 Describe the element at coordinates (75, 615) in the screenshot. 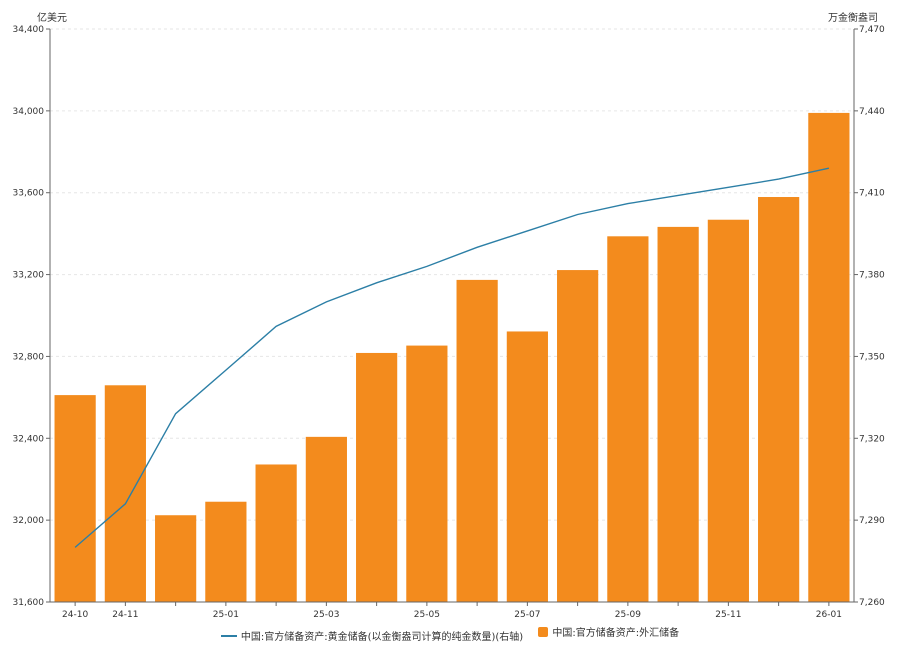

I see `x-tick-label: 24-10` at that location.